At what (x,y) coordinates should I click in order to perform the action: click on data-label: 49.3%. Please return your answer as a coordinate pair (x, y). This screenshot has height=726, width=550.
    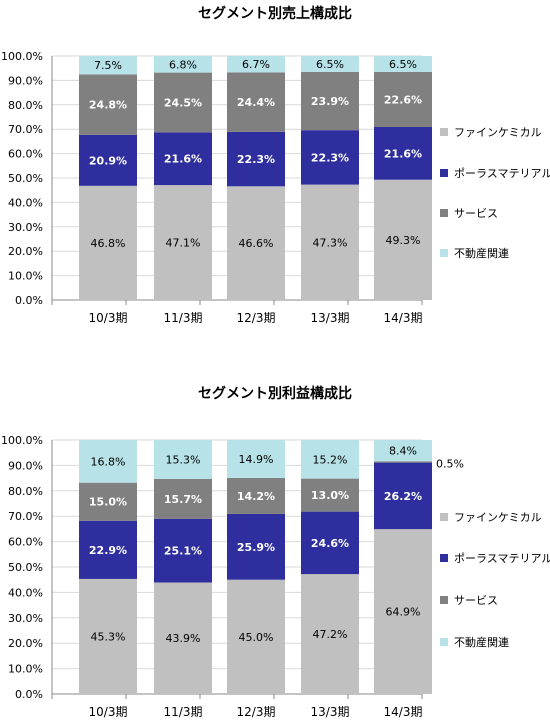
    Looking at the image, I should click on (403, 240).